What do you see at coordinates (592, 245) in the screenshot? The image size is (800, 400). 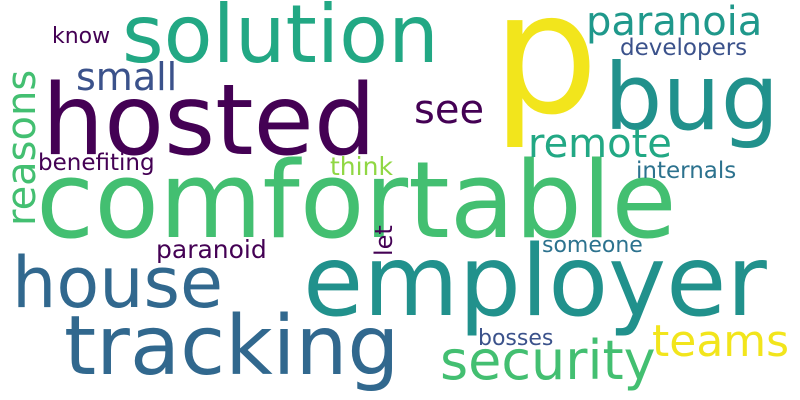 I see `word-someone: someone` at bounding box center [592, 245].